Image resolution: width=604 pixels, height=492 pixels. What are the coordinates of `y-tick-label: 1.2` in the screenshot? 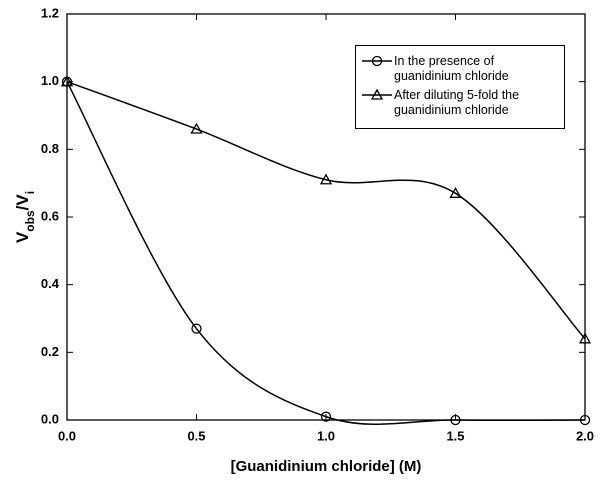 It's located at (50, 12).